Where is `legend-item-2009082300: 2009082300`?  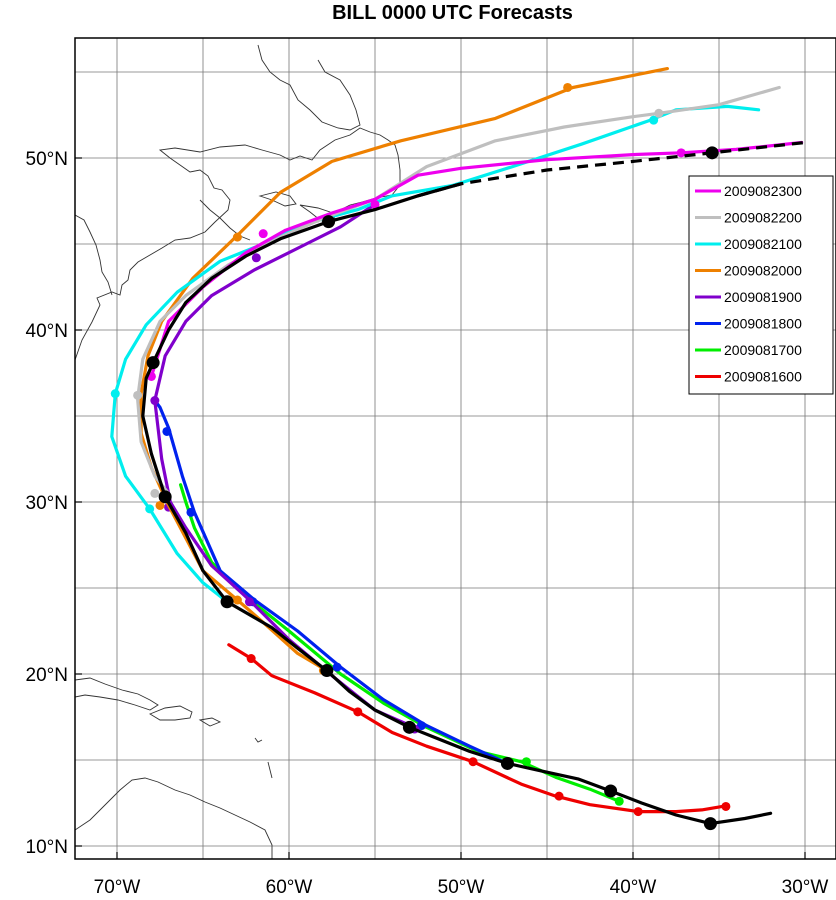
legend-item-2009082300: 2009082300 is located at coordinates (748, 191).